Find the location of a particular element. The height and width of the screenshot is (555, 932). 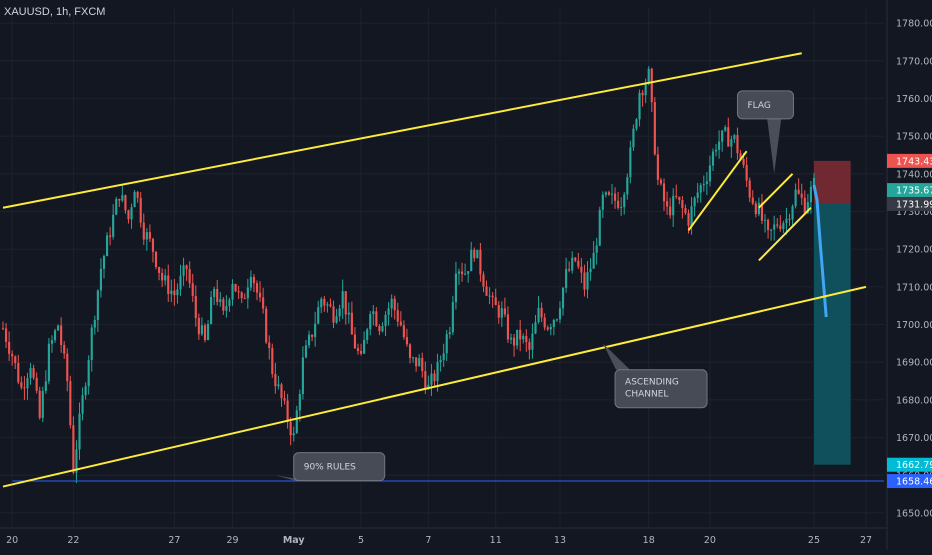

price-label: 1743.43 is located at coordinates (914, 161).